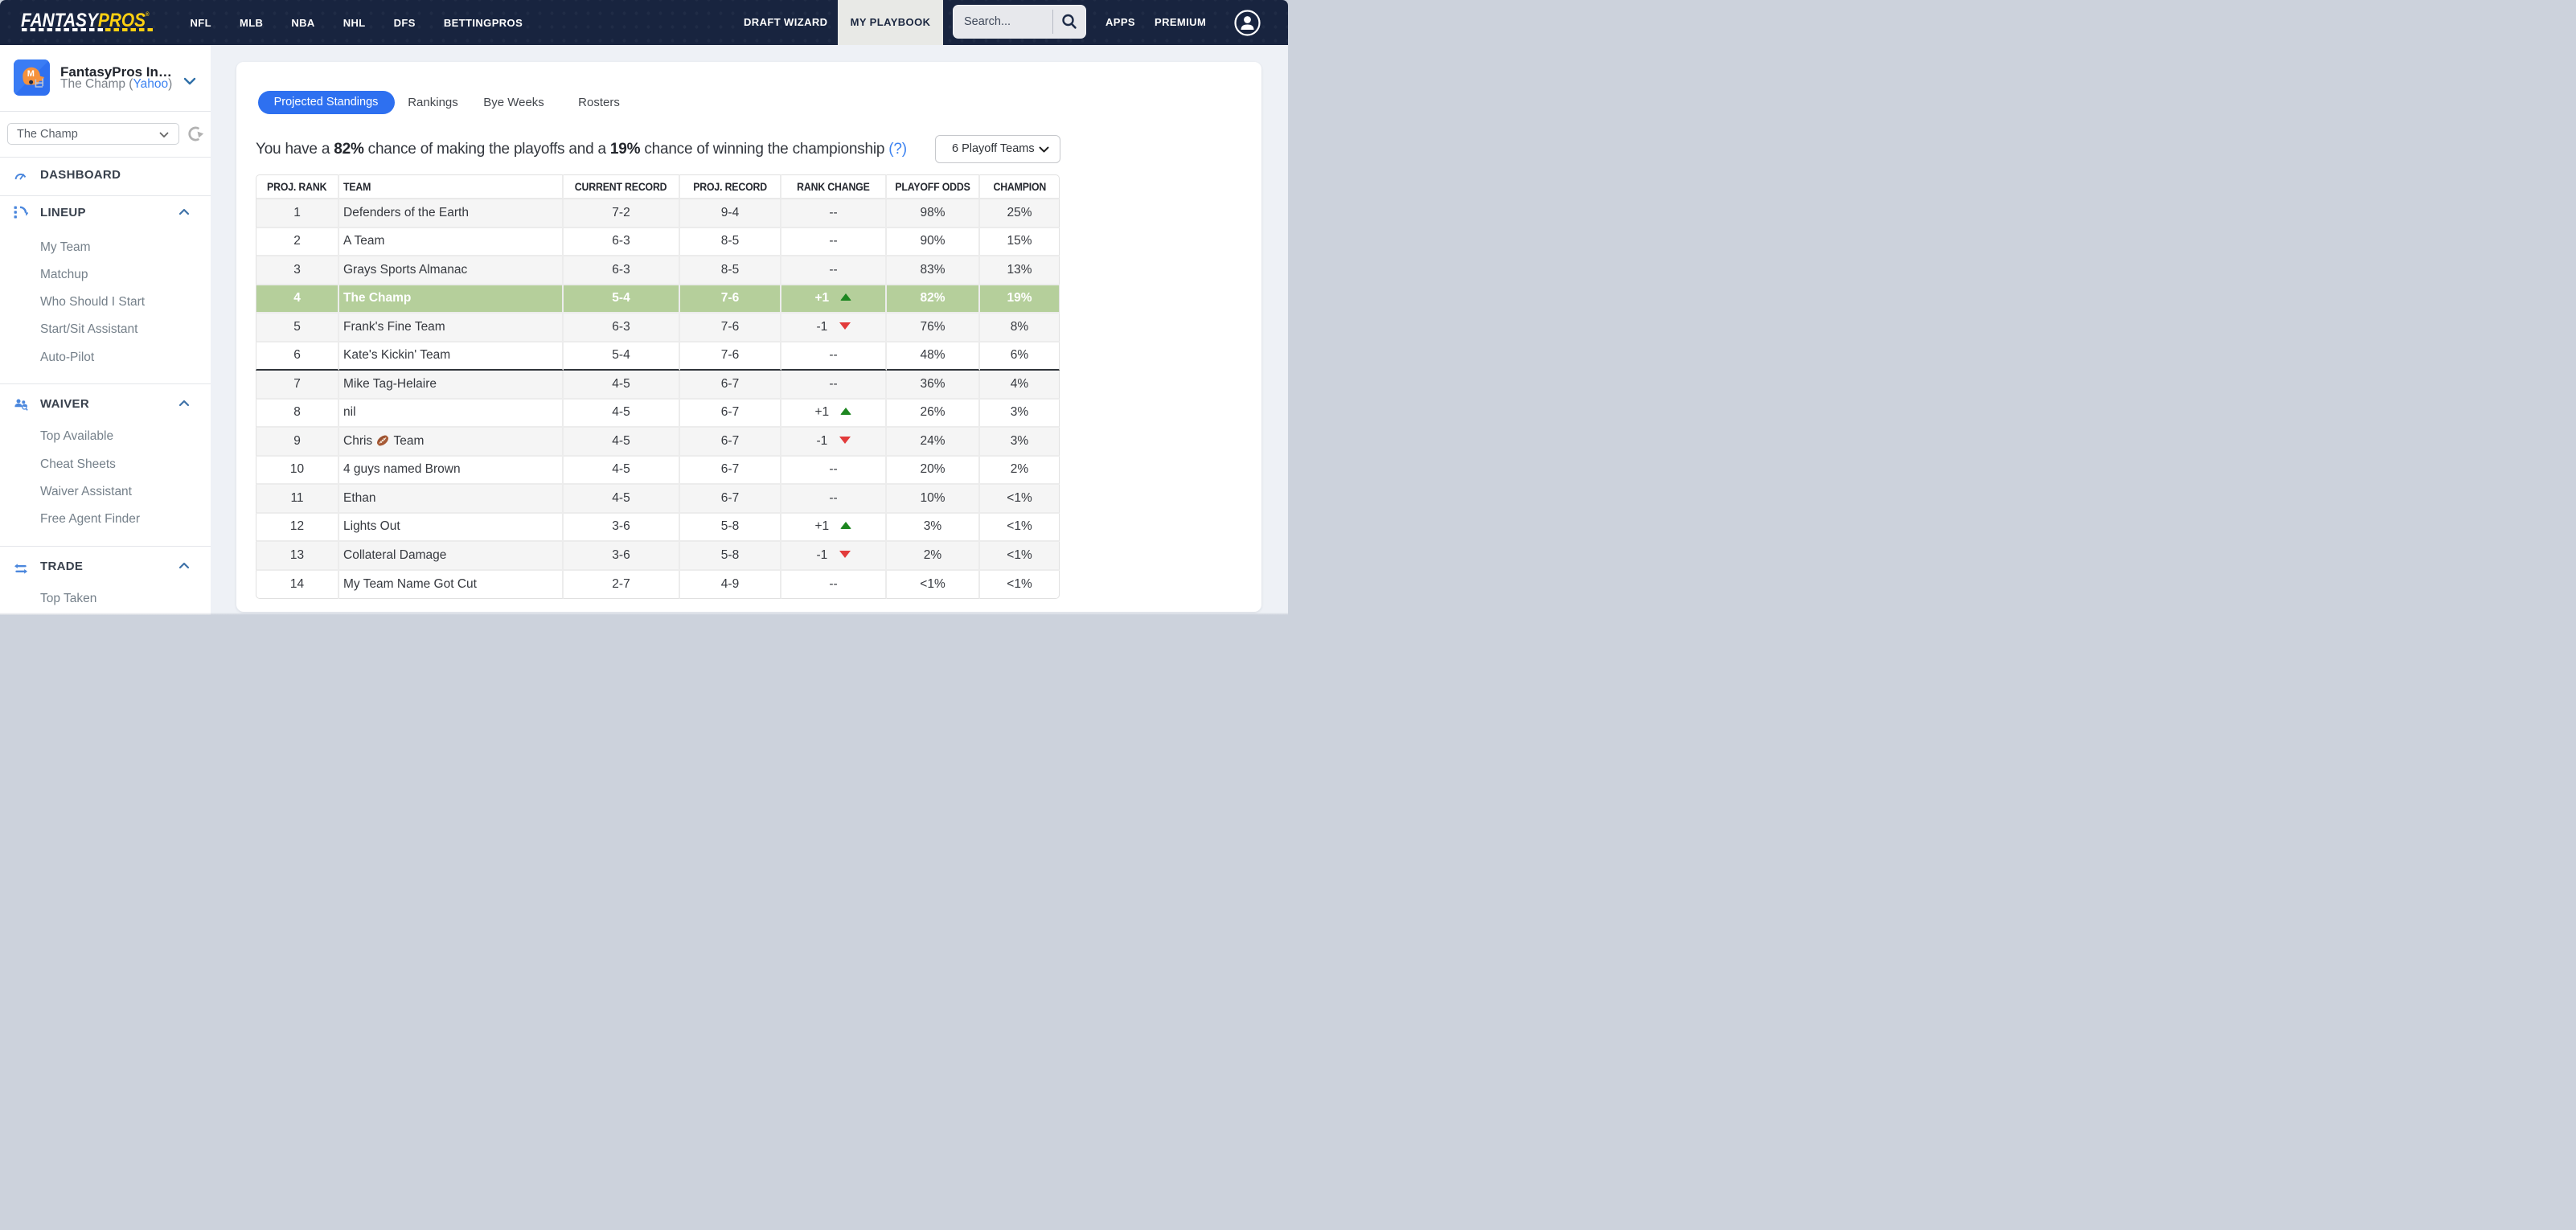  Describe the element at coordinates (31, 74) in the screenshot. I see `svg-text: M` at that location.